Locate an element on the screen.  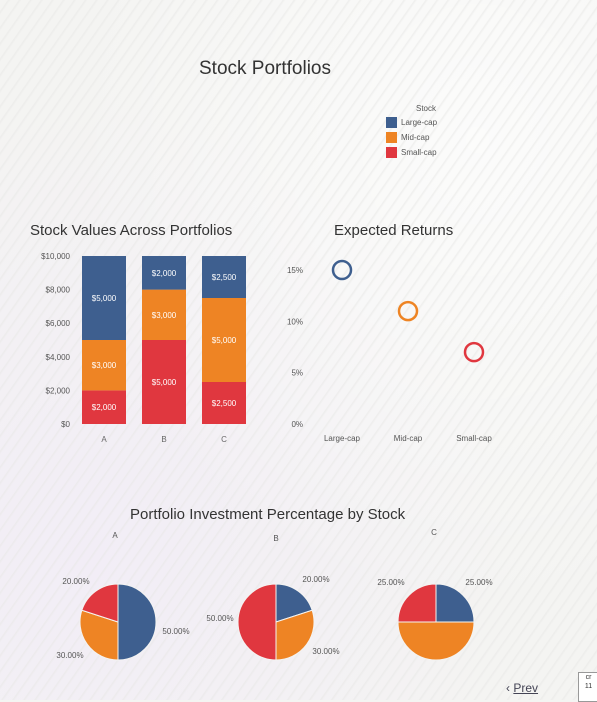
legend-swatch-small is located at coordinates (391, 152).